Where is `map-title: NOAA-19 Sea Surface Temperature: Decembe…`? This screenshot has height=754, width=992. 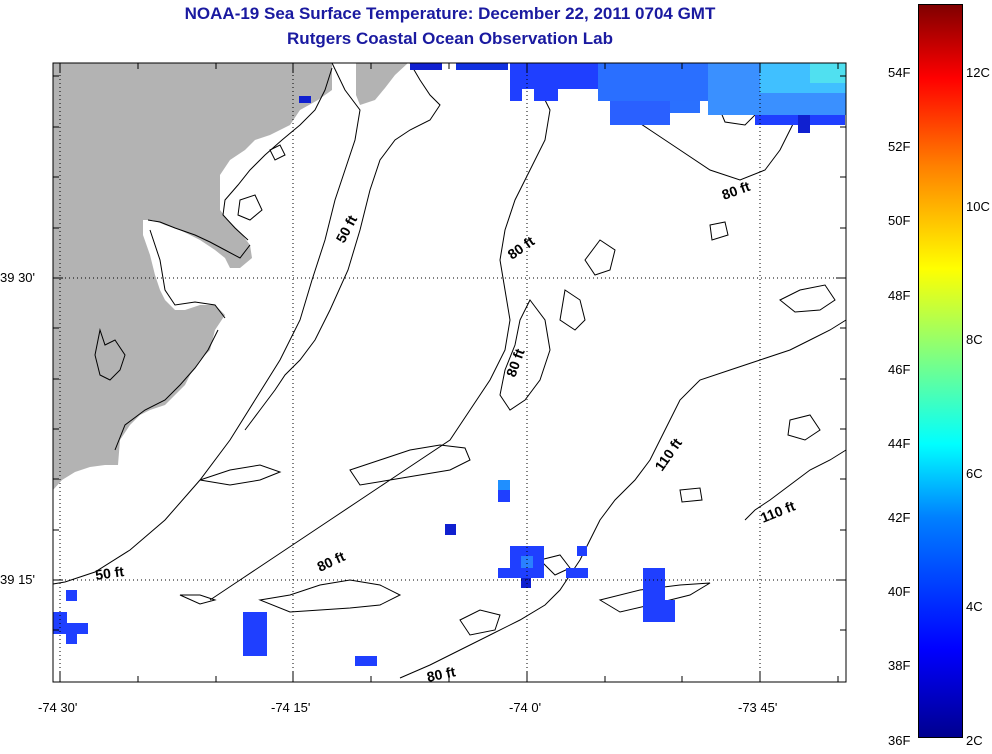 map-title: NOAA-19 Sea Surface Temperature: Decembe… is located at coordinates (450, 13).